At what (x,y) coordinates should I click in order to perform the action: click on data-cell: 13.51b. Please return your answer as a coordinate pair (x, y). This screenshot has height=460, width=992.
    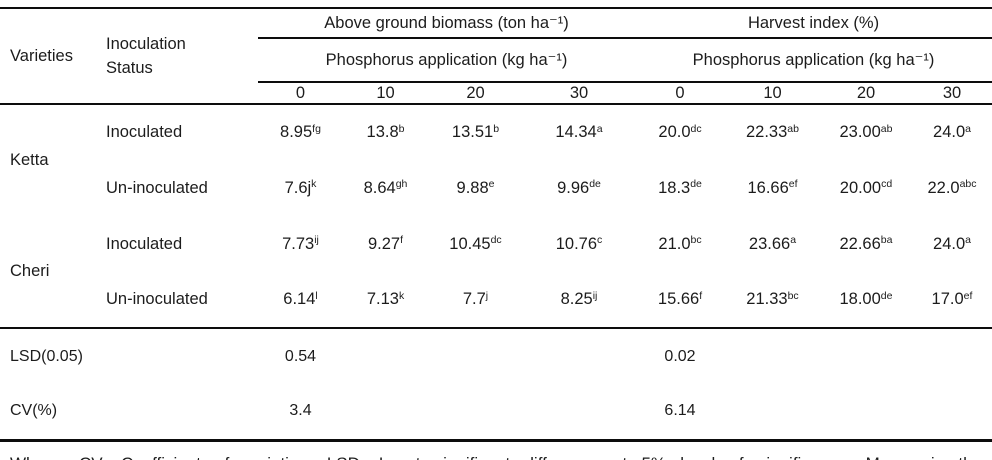
    Looking at the image, I should click on (475, 132).